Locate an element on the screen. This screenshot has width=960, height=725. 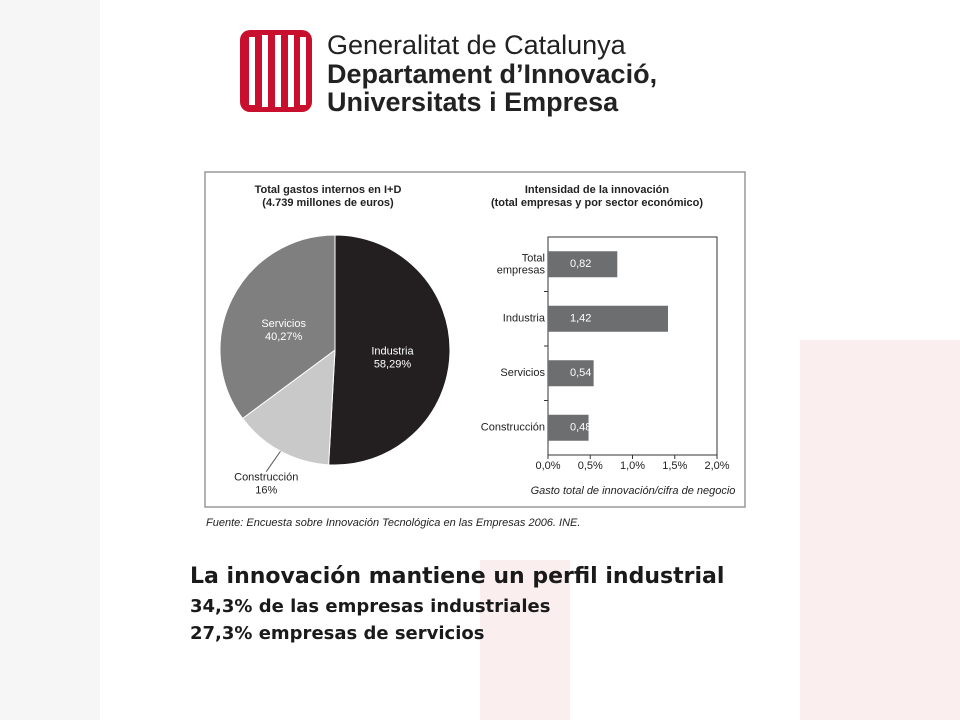
y-tick-label: Total empresas is located at coordinates (521, 264).